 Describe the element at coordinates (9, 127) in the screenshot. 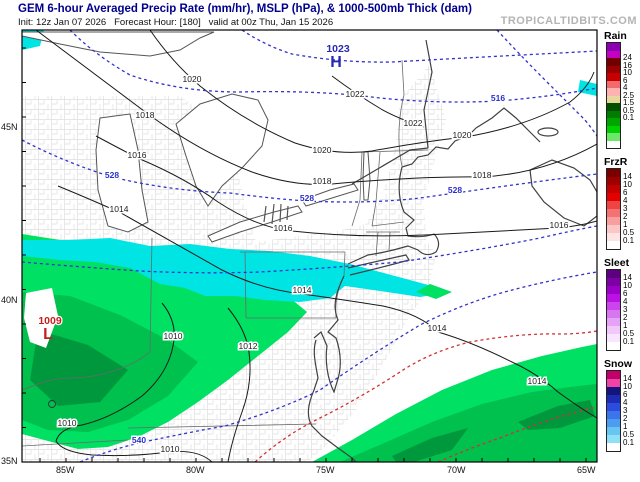

I see `lat-label: 45N` at that location.